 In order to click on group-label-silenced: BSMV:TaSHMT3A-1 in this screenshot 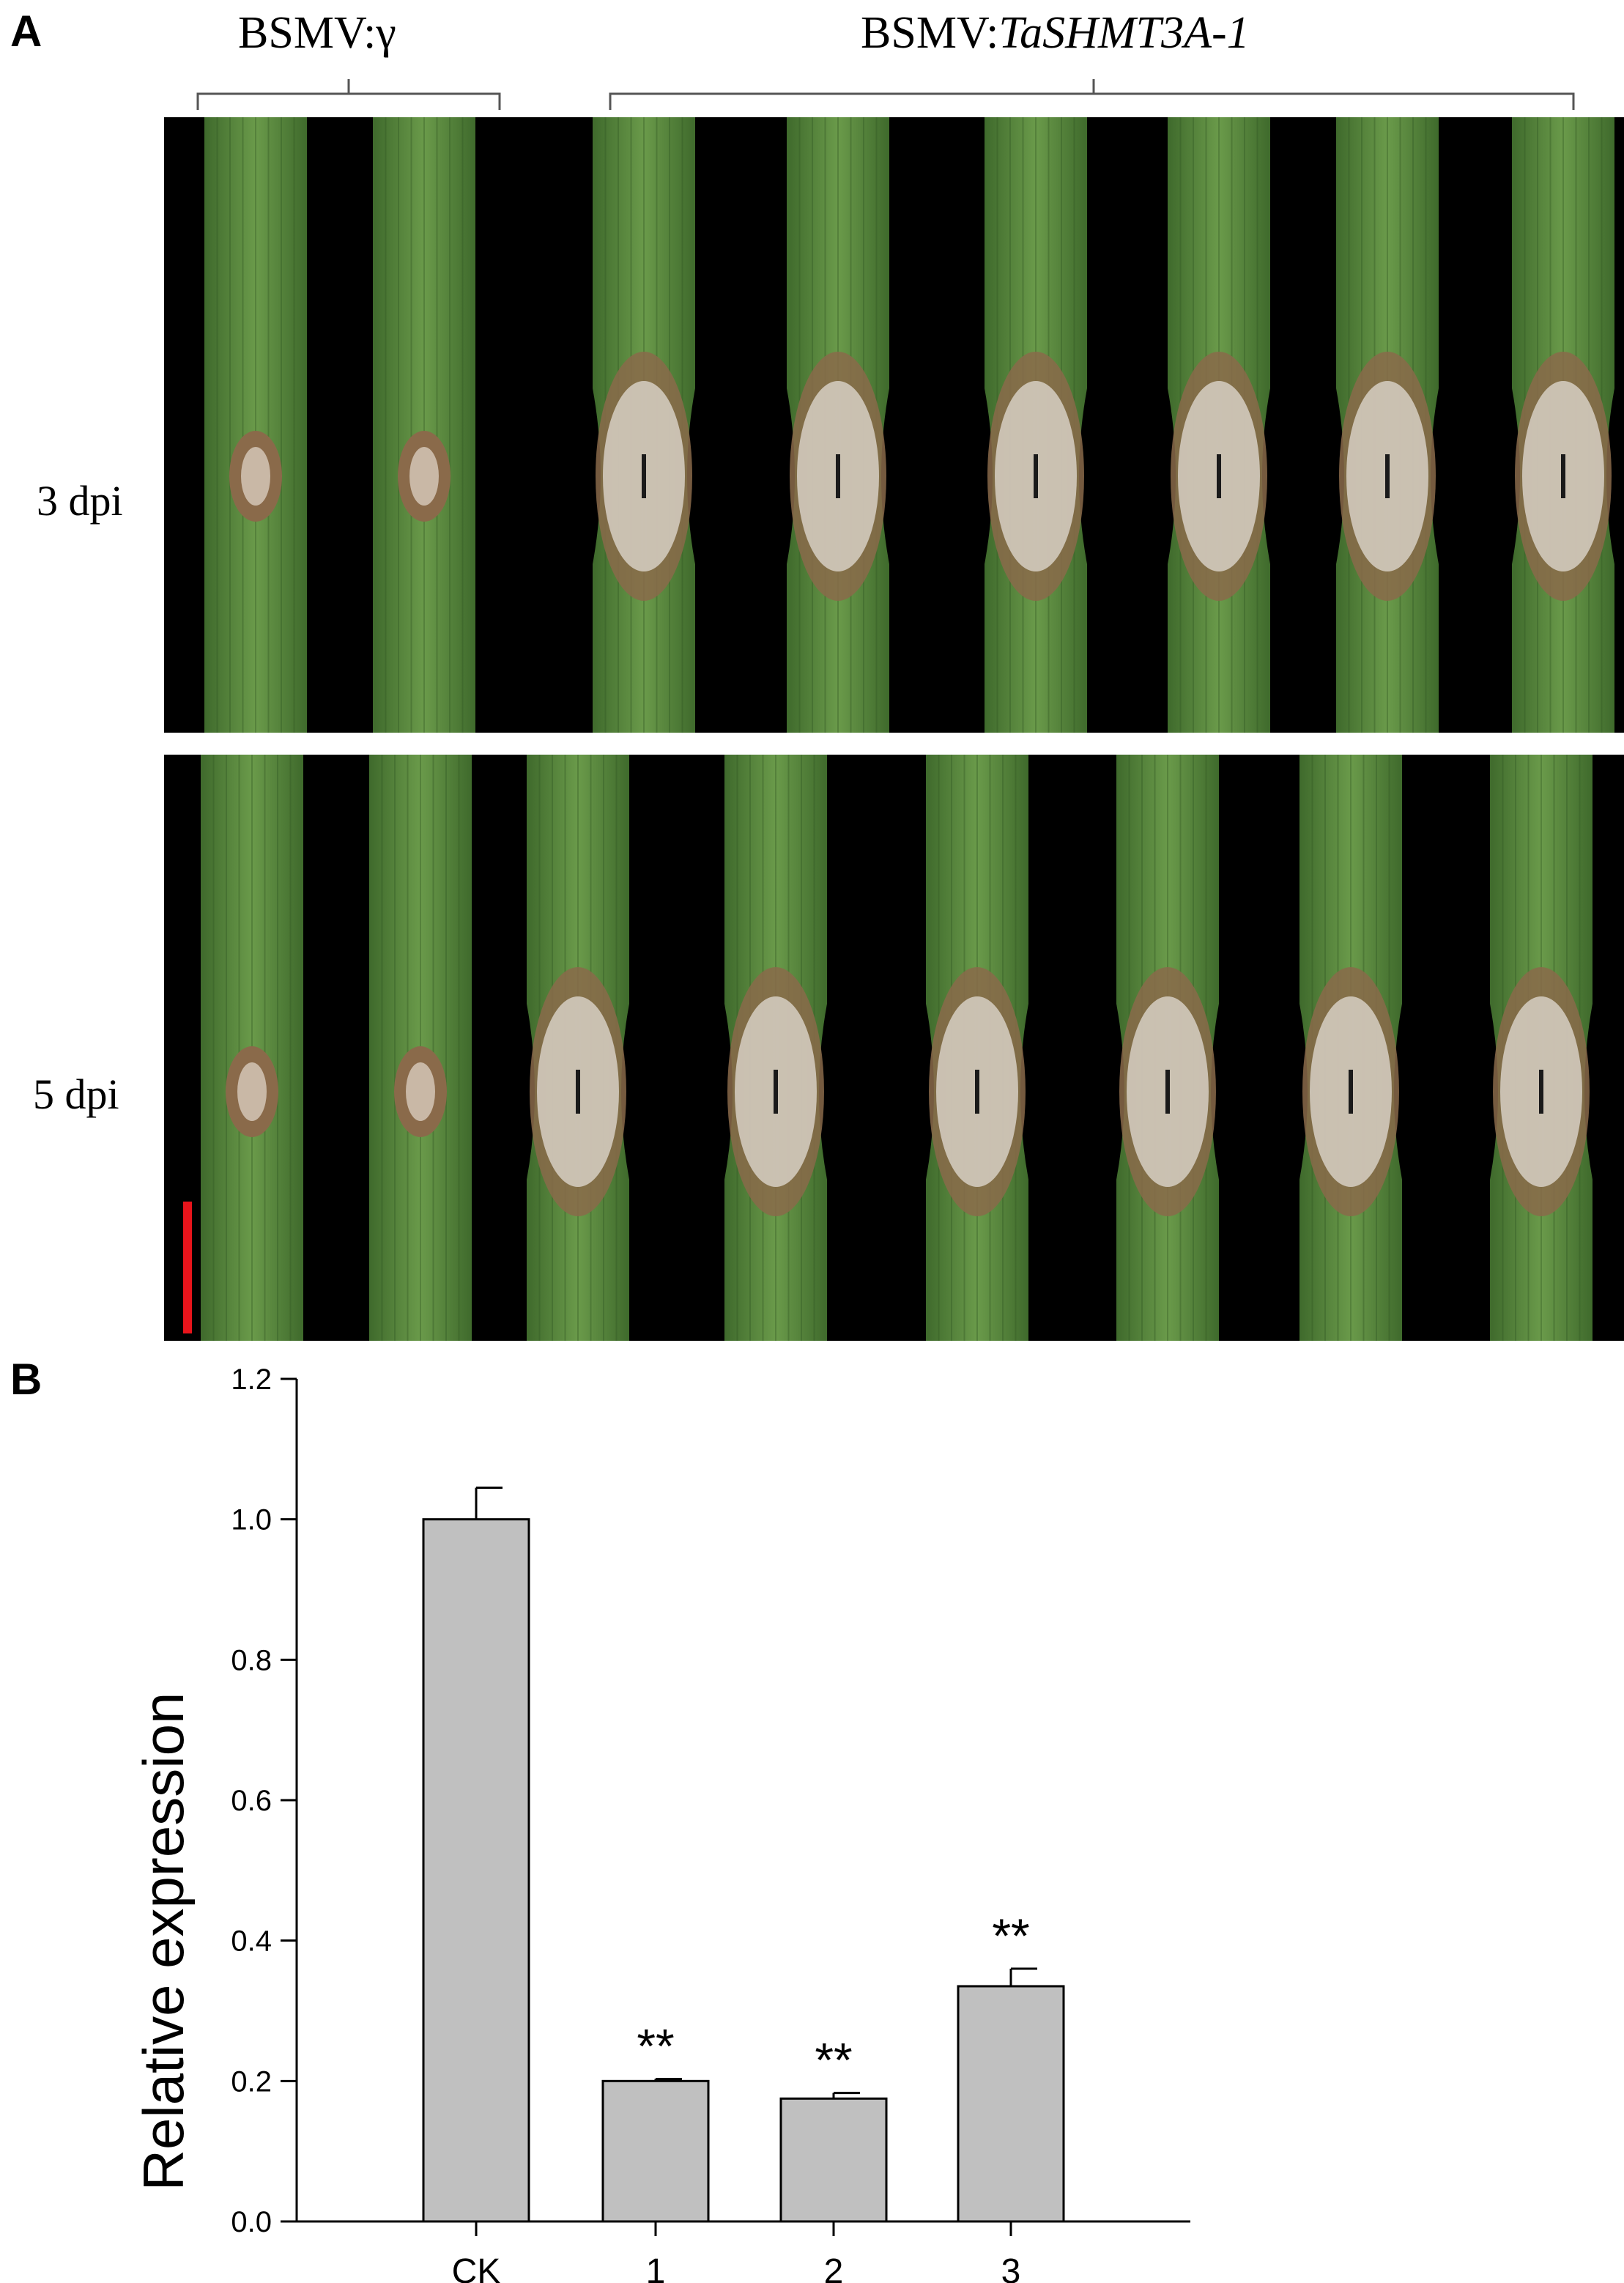, I will do `click(1055, 33)`.